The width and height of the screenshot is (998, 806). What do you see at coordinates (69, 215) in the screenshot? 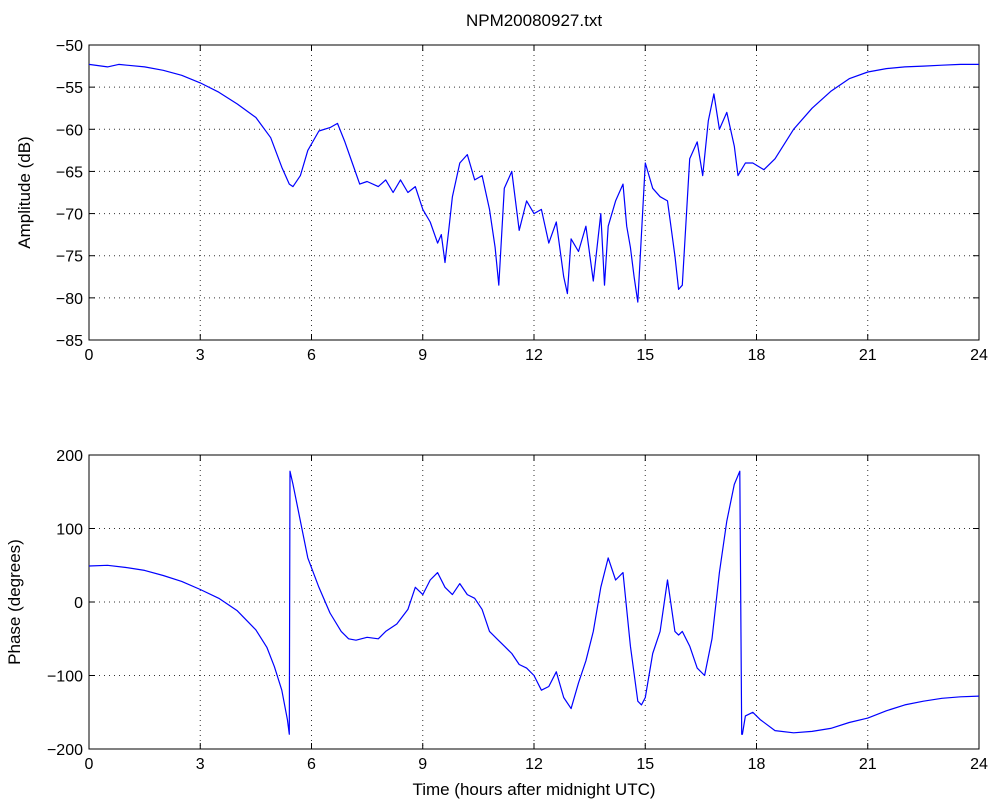
I see `amplitude-ytick-label-4: −70` at bounding box center [69, 215].